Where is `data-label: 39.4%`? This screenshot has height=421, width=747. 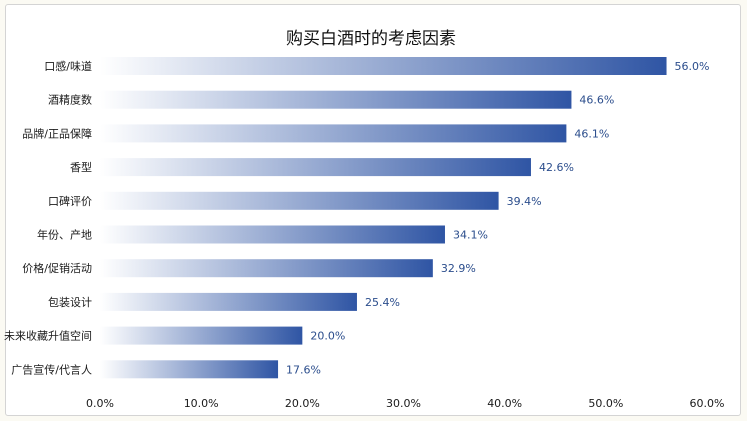 data-label: 39.4% is located at coordinates (524, 201).